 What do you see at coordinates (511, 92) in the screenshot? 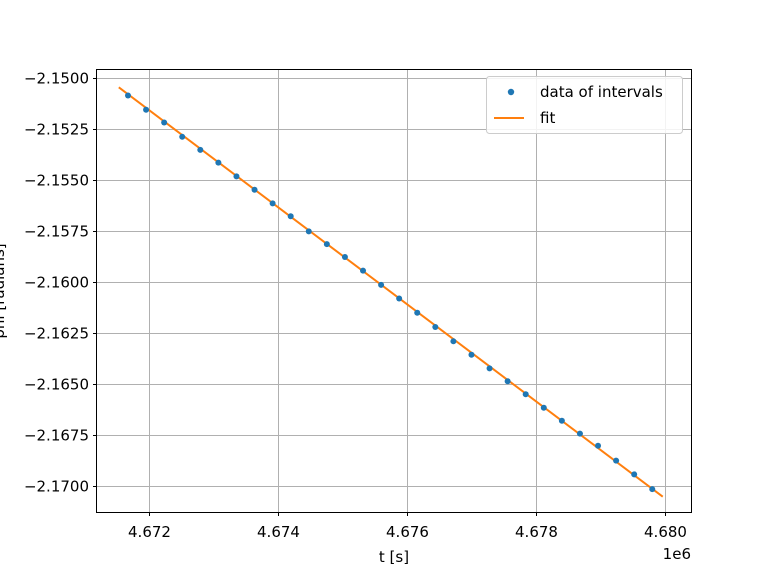
I see `legend-marker-data` at bounding box center [511, 92].